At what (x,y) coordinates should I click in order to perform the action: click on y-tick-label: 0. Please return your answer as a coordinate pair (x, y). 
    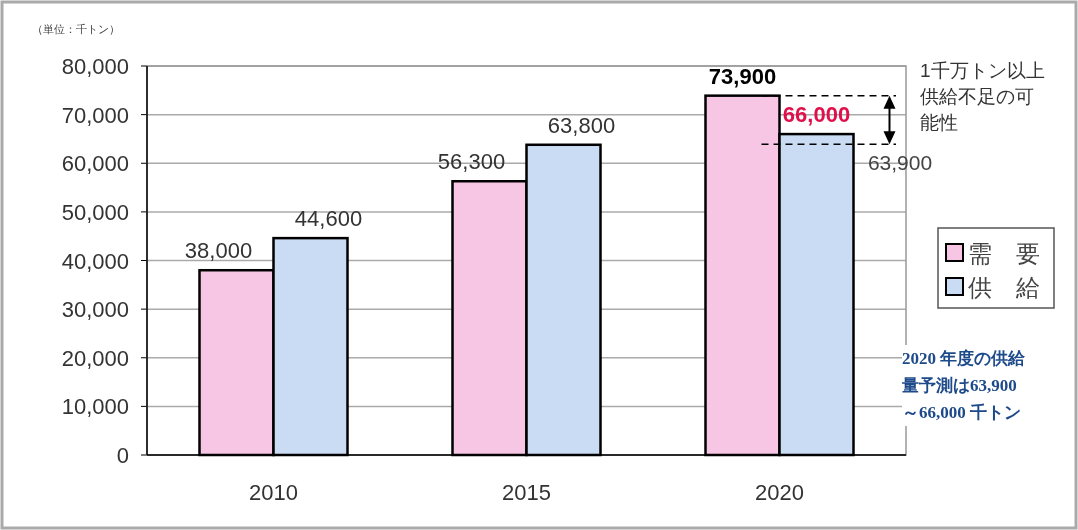
    Looking at the image, I should click on (122, 455).